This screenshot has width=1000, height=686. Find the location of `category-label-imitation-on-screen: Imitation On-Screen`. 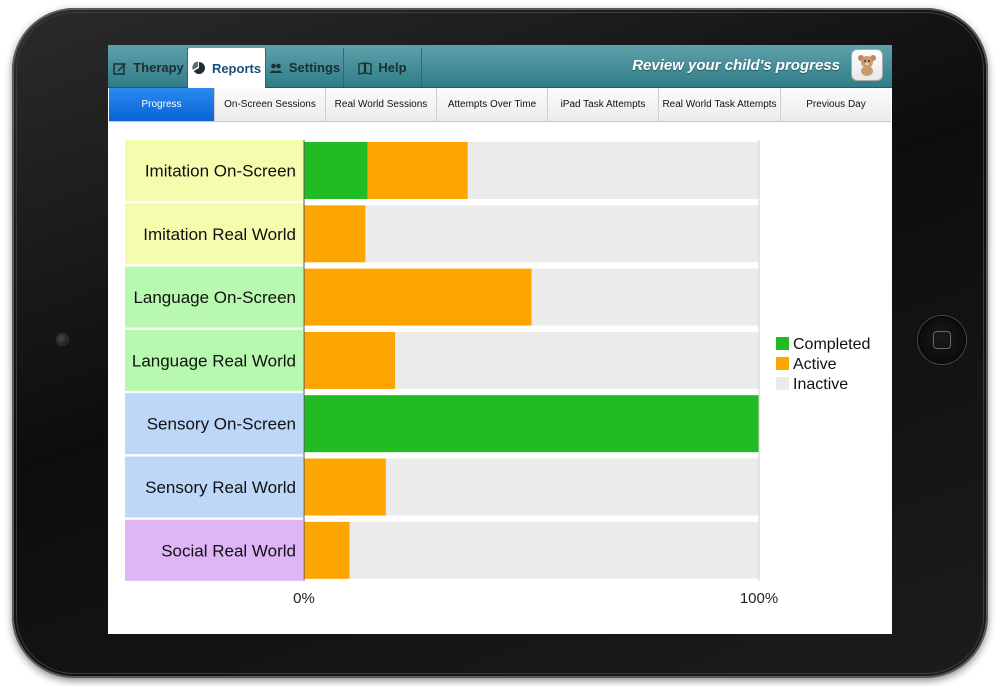

category-label-imitation-on-screen: Imitation On-Screen is located at coordinates (220, 171).